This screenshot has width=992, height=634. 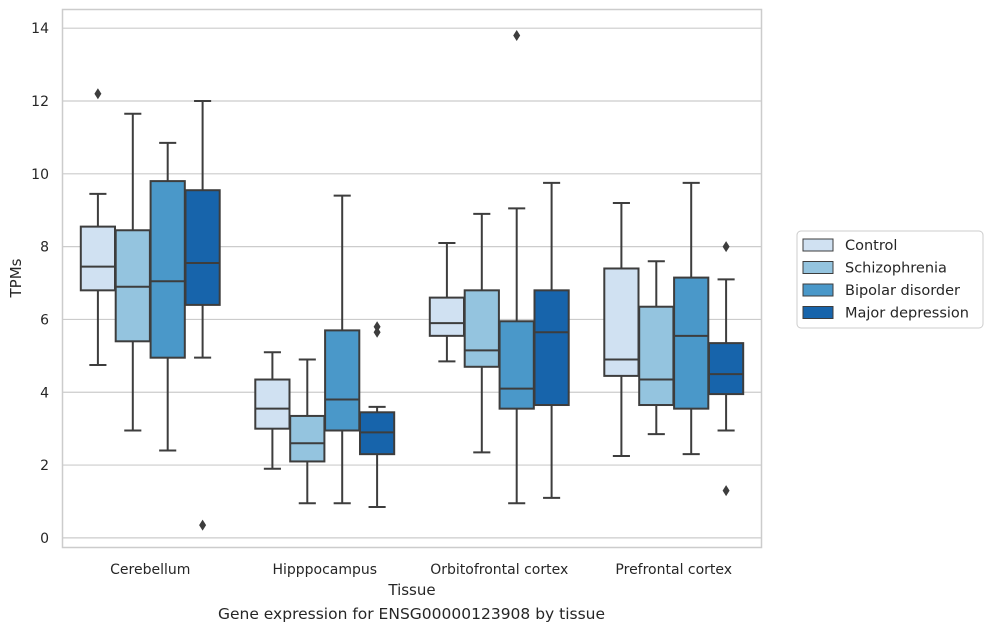 What do you see at coordinates (324, 570) in the screenshot?
I see `x-tick-label: Hipppocampus` at bounding box center [324, 570].